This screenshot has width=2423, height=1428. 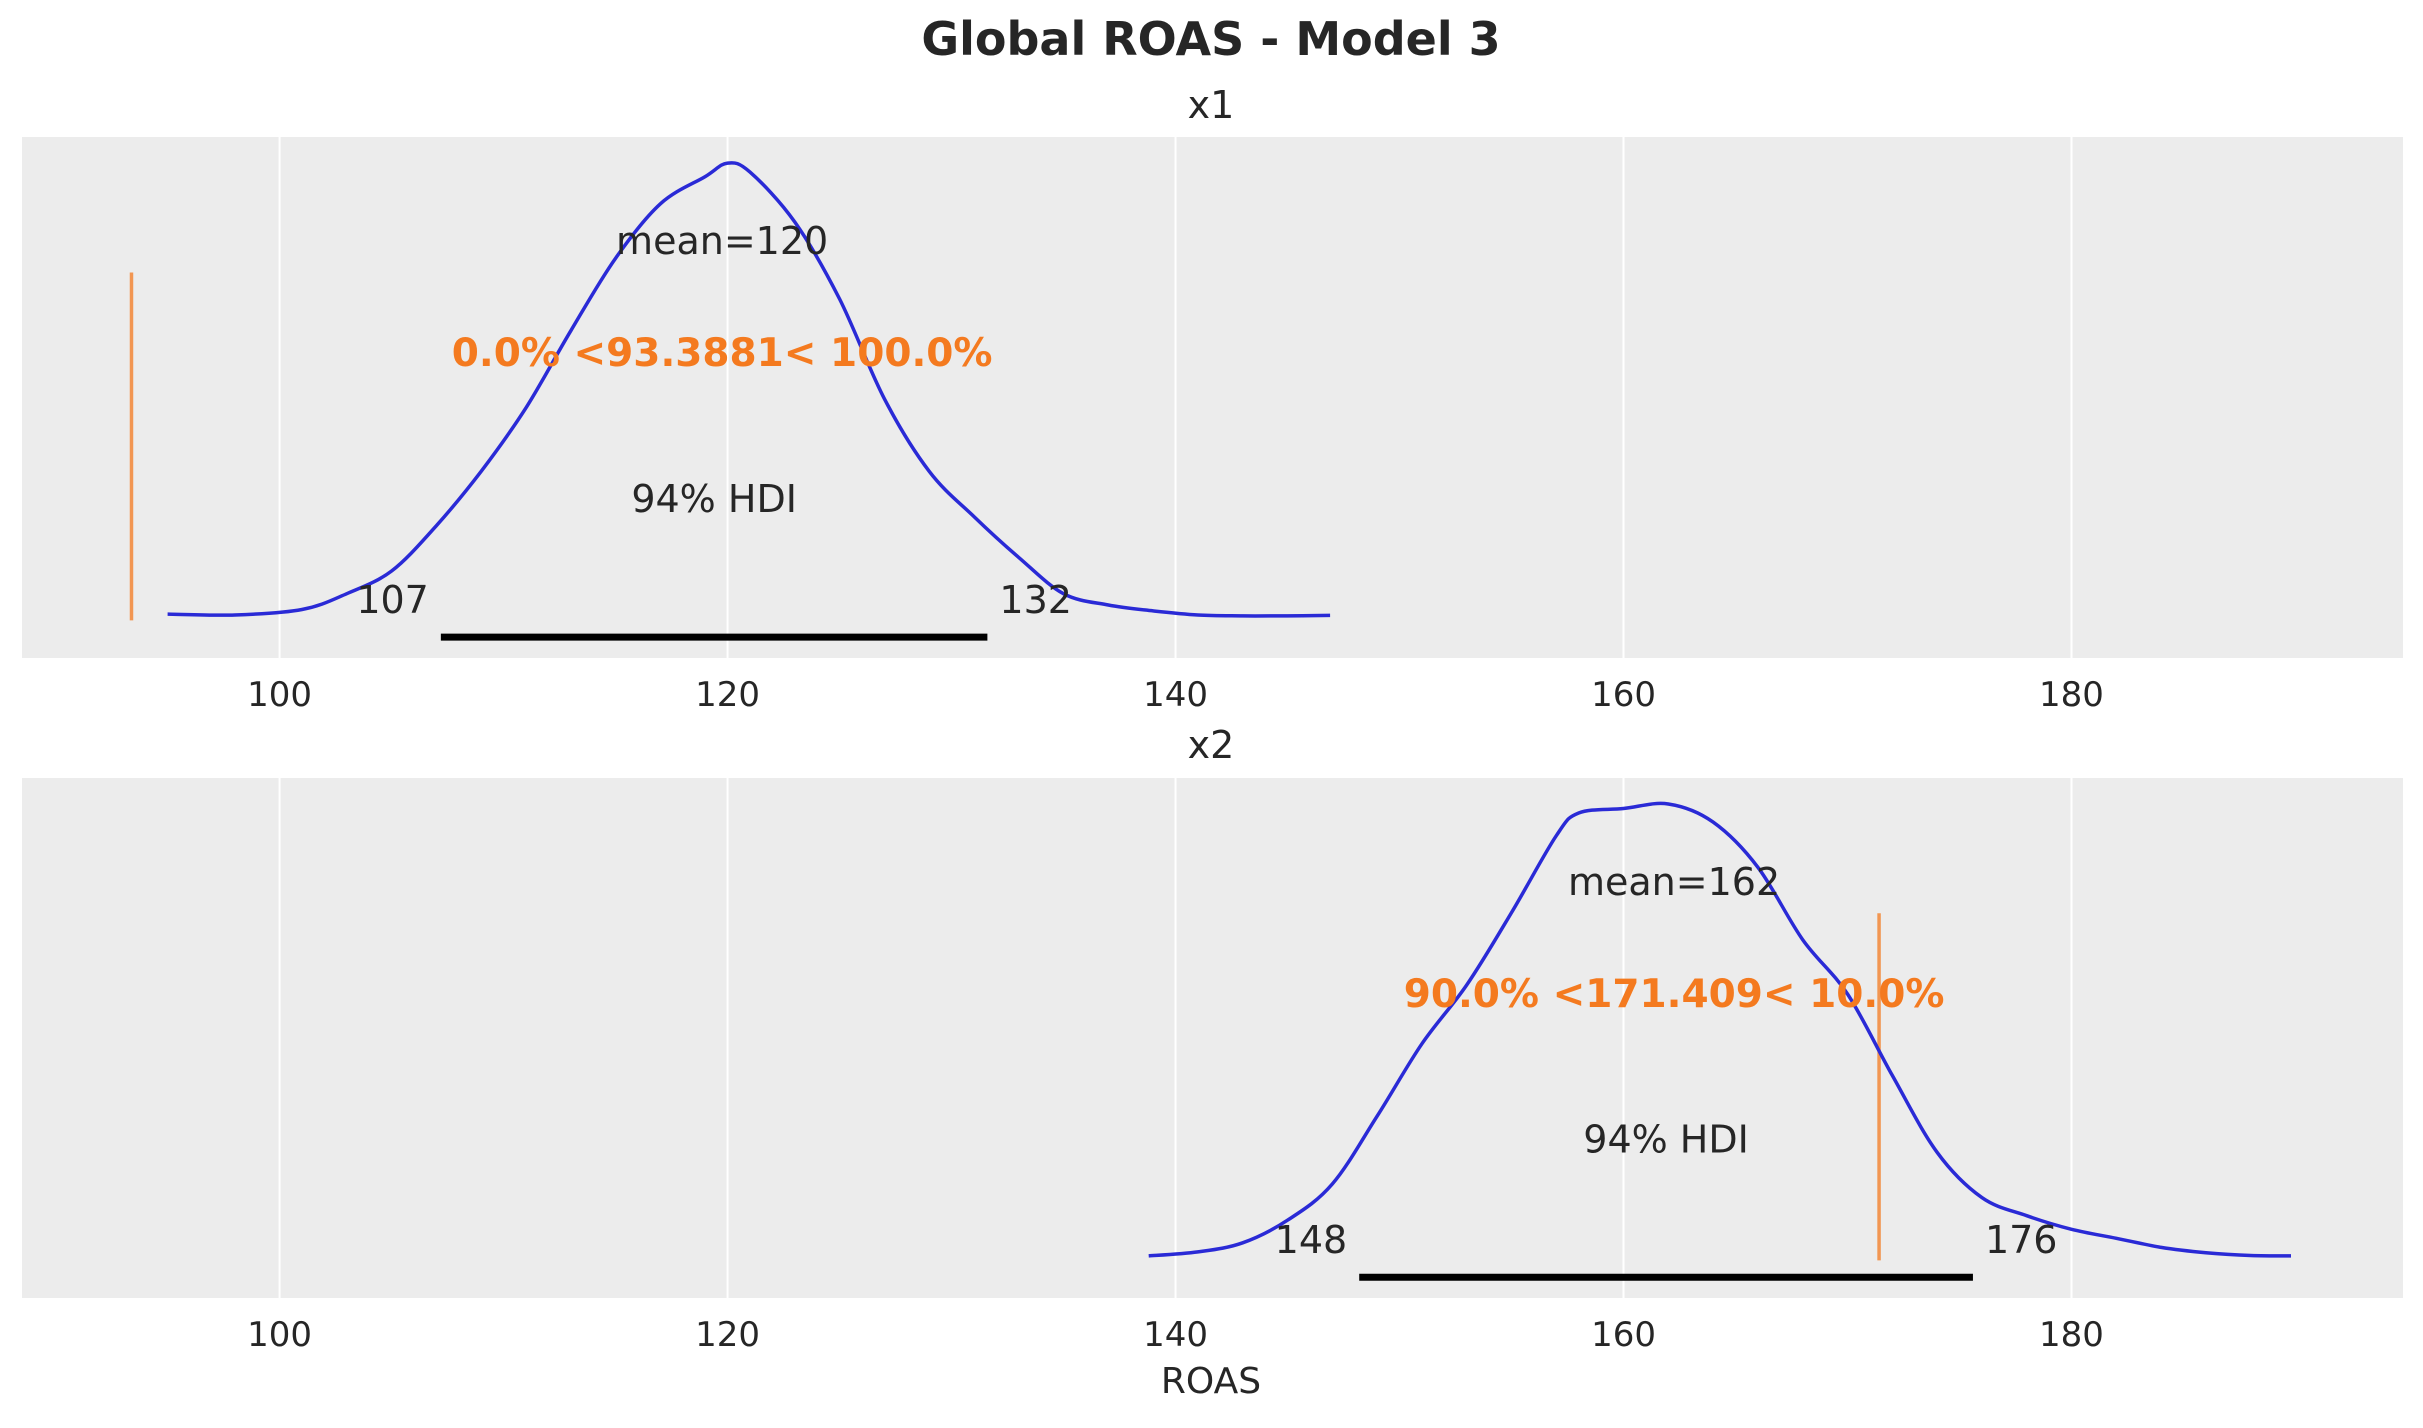 What do you see at coordinates (1210, 39) in the screenshot?
I see `figure-title: Global ROAS - Model 3` at bounding box center [1210, 39].